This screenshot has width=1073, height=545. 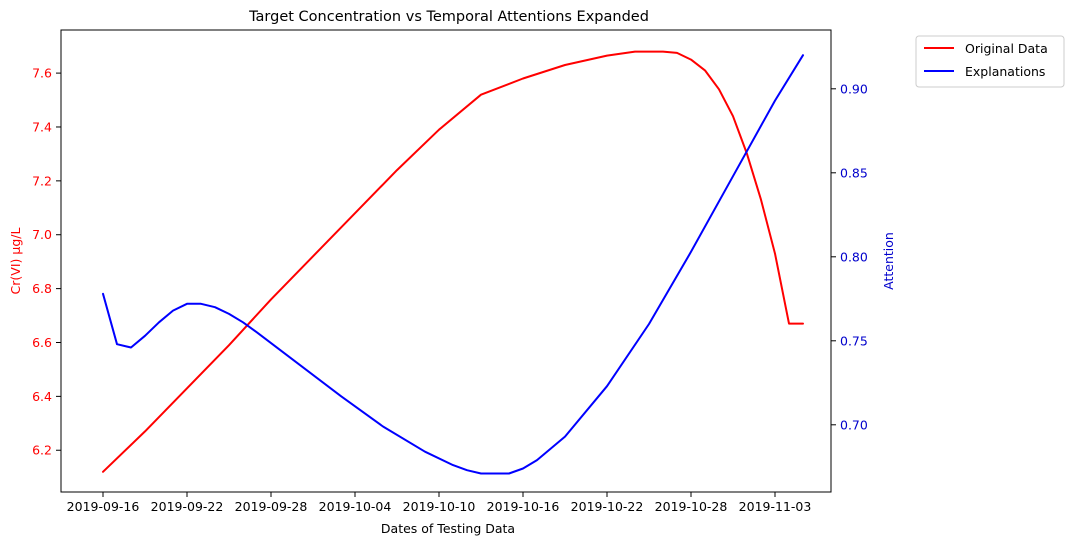 What do you see at coordinates (42, 288) in the screenshot?
I see `left-y-tick-label: 6.8` at bounding box center [42, 288].